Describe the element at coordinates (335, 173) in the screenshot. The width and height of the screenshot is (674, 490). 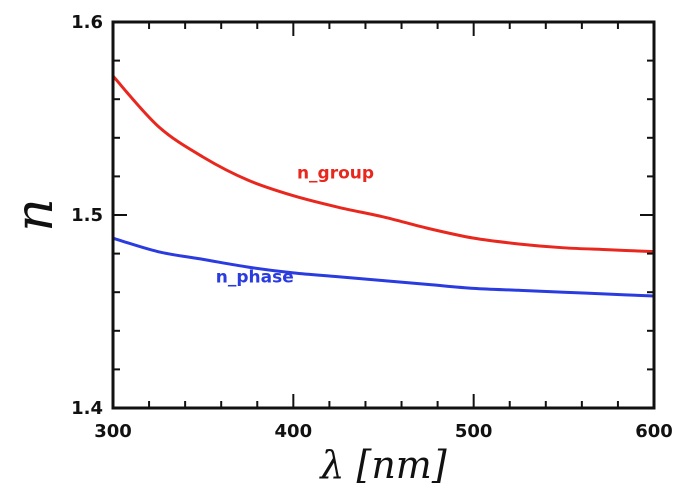
I see `series-label-n-group: n_group` at that location.